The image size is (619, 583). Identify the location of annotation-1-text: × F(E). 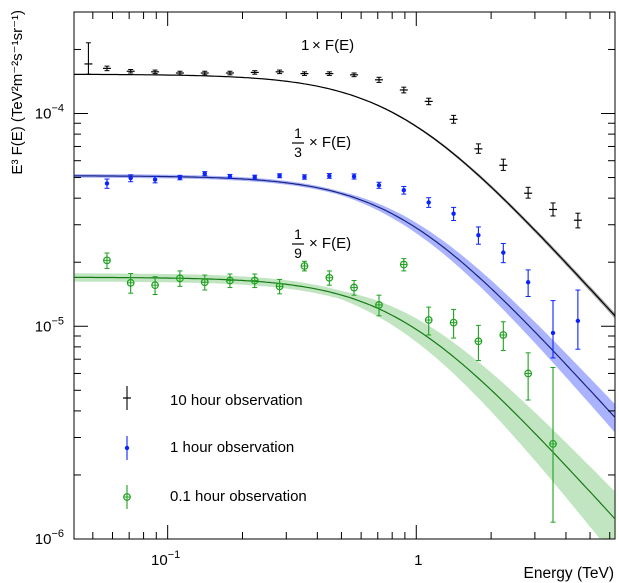
(333, 45).